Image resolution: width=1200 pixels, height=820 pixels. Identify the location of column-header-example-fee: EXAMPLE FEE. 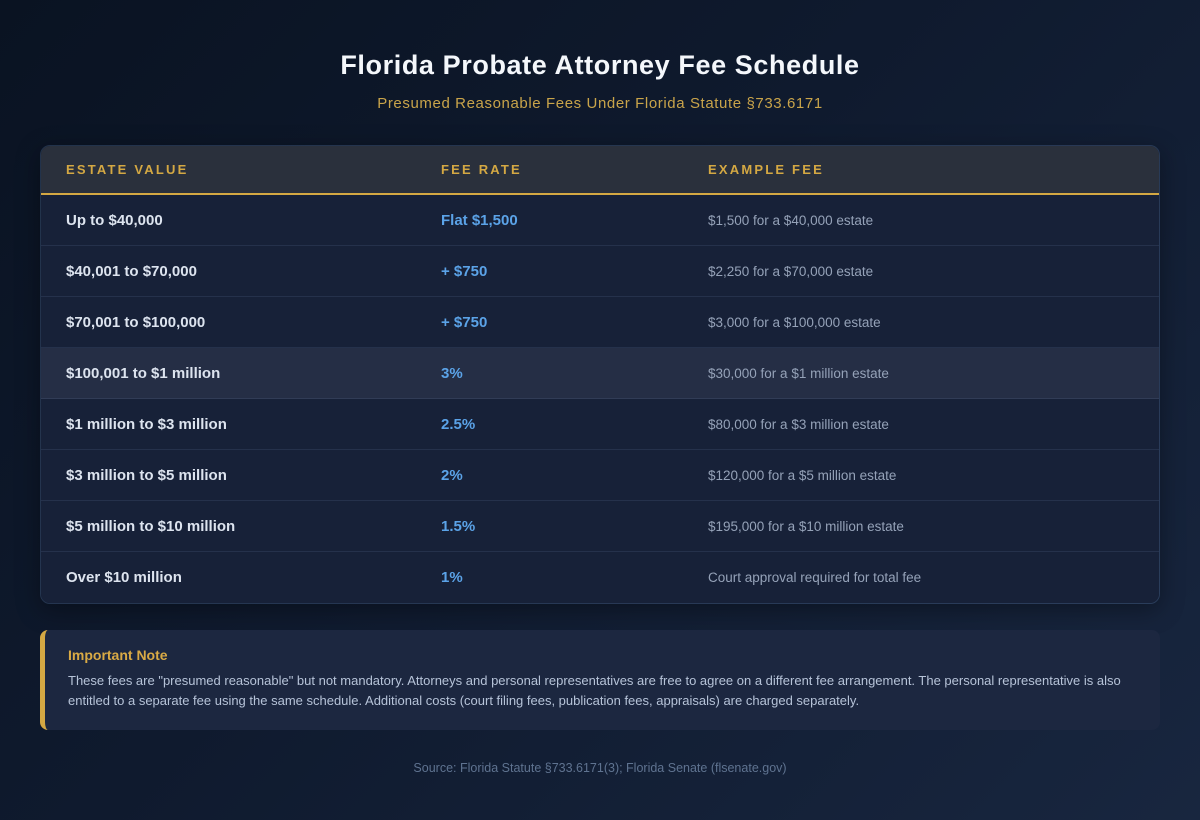
(766, 169).